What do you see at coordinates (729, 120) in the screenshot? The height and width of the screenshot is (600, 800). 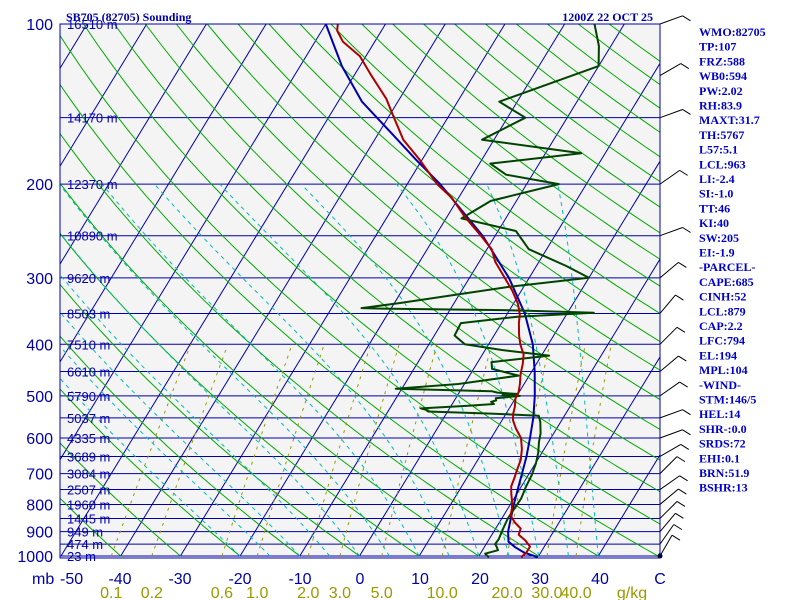 I see `index-value: MAXT:31.7` at bounding box center [729, 120].